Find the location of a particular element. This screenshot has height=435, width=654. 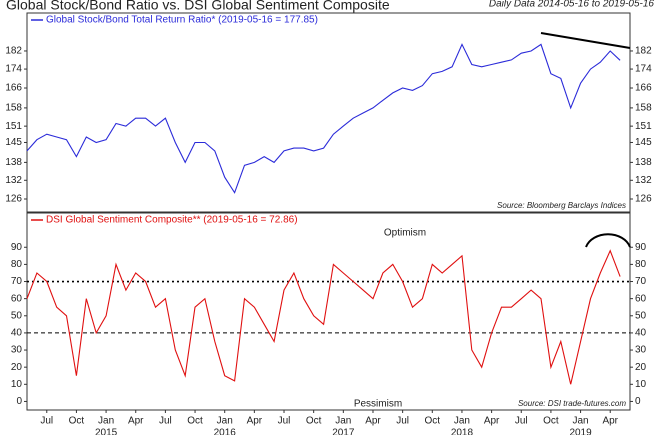

x-year-label: 2015 is located at coordinates (106, 431).